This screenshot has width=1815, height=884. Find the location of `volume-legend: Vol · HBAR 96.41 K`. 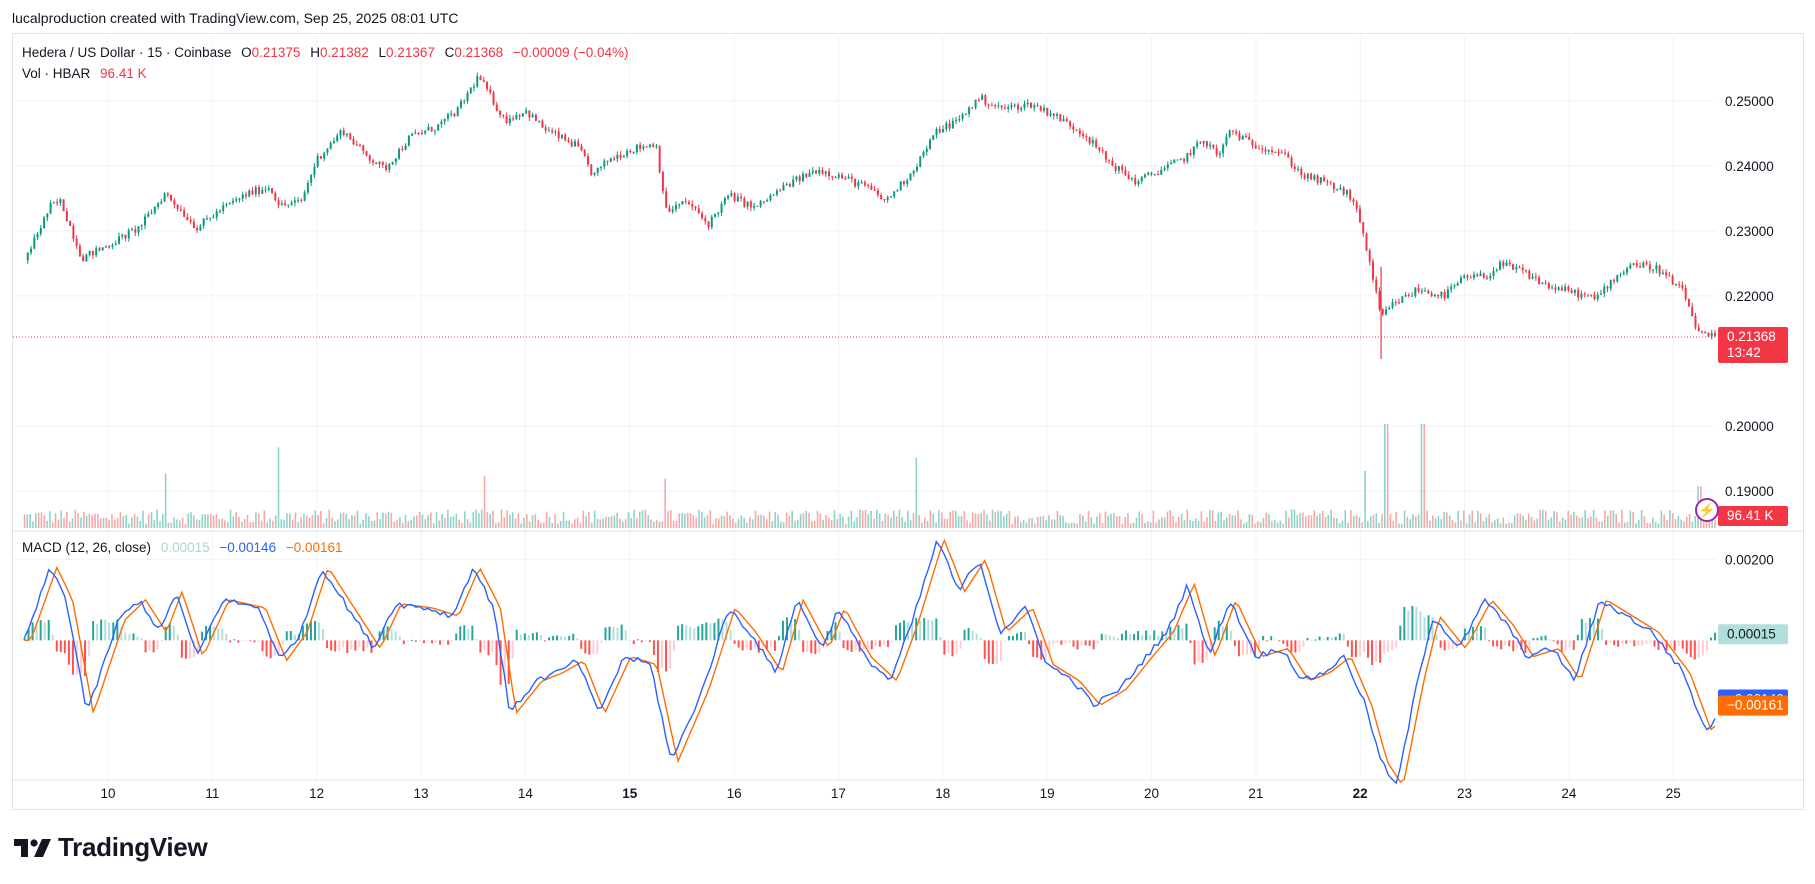

volume-legend: Vol · HBAR 96.41 K is located at coordinates (87, 73).